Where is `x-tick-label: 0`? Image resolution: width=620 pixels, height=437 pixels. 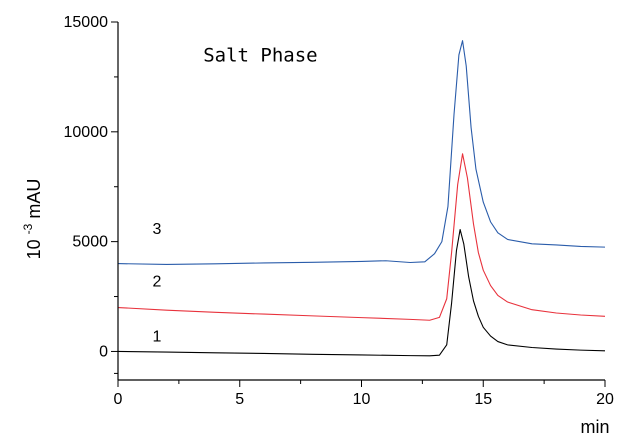 x-tick-label: 0 is located at coordinates (118, 399).